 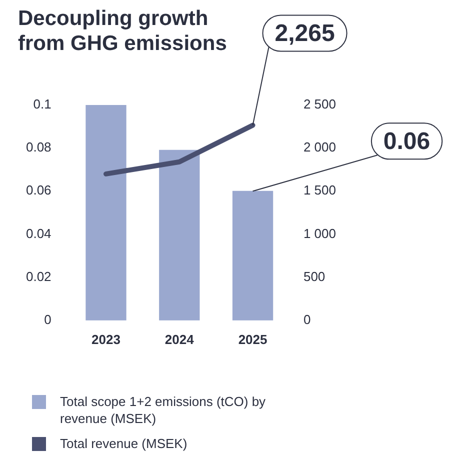 What do you see at coordinates (179, 339) in the screenshot?
I see `x-tick-label: 2024` at bounding box center [179, 339].